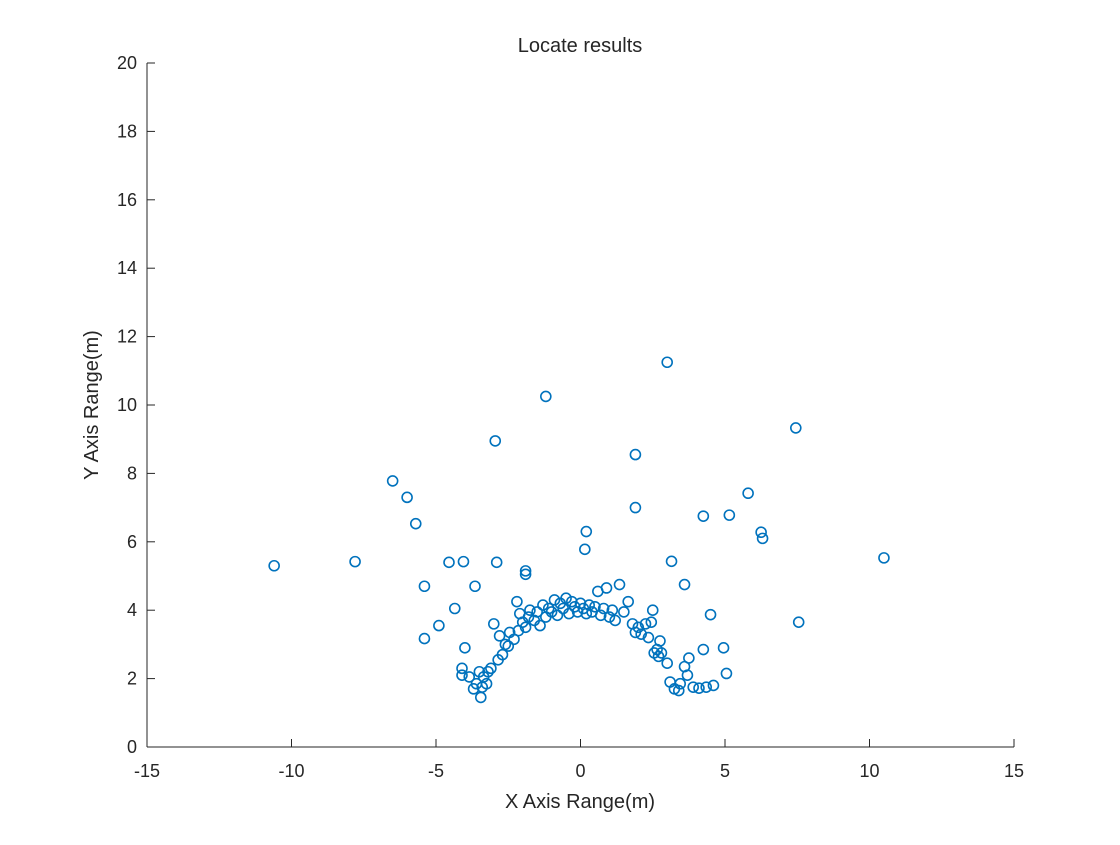 The image size is (1120, 845). What do you see at coordinates (127, 63) in the screenshot?
I see `y-tick-label: 20` at bounding box center [127, 63].